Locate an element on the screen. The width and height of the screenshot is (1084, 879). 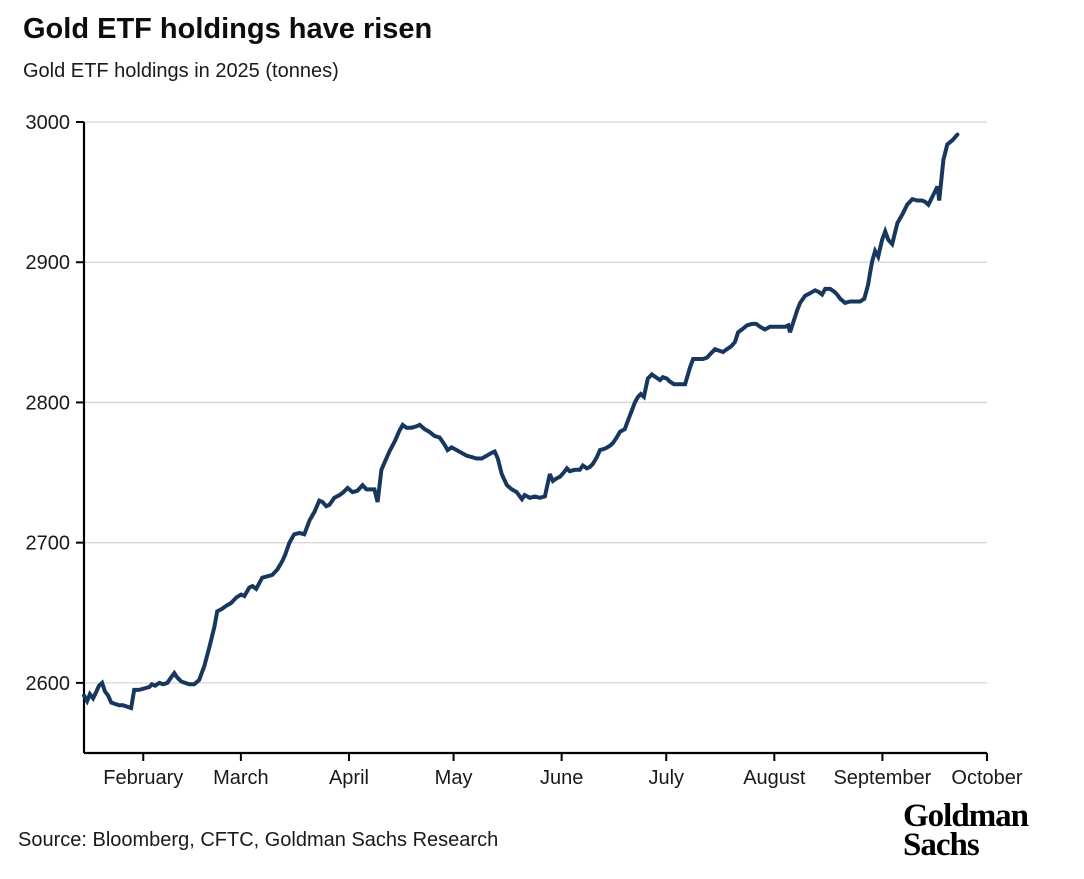
x-tick-label: April is located at coordinates (349, 778).